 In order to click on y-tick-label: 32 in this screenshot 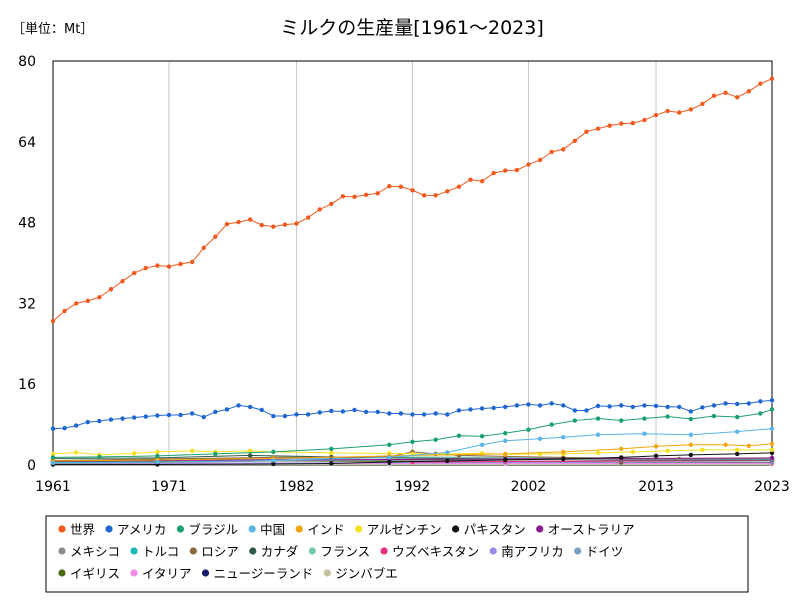, I will do `click(27, 304)`.